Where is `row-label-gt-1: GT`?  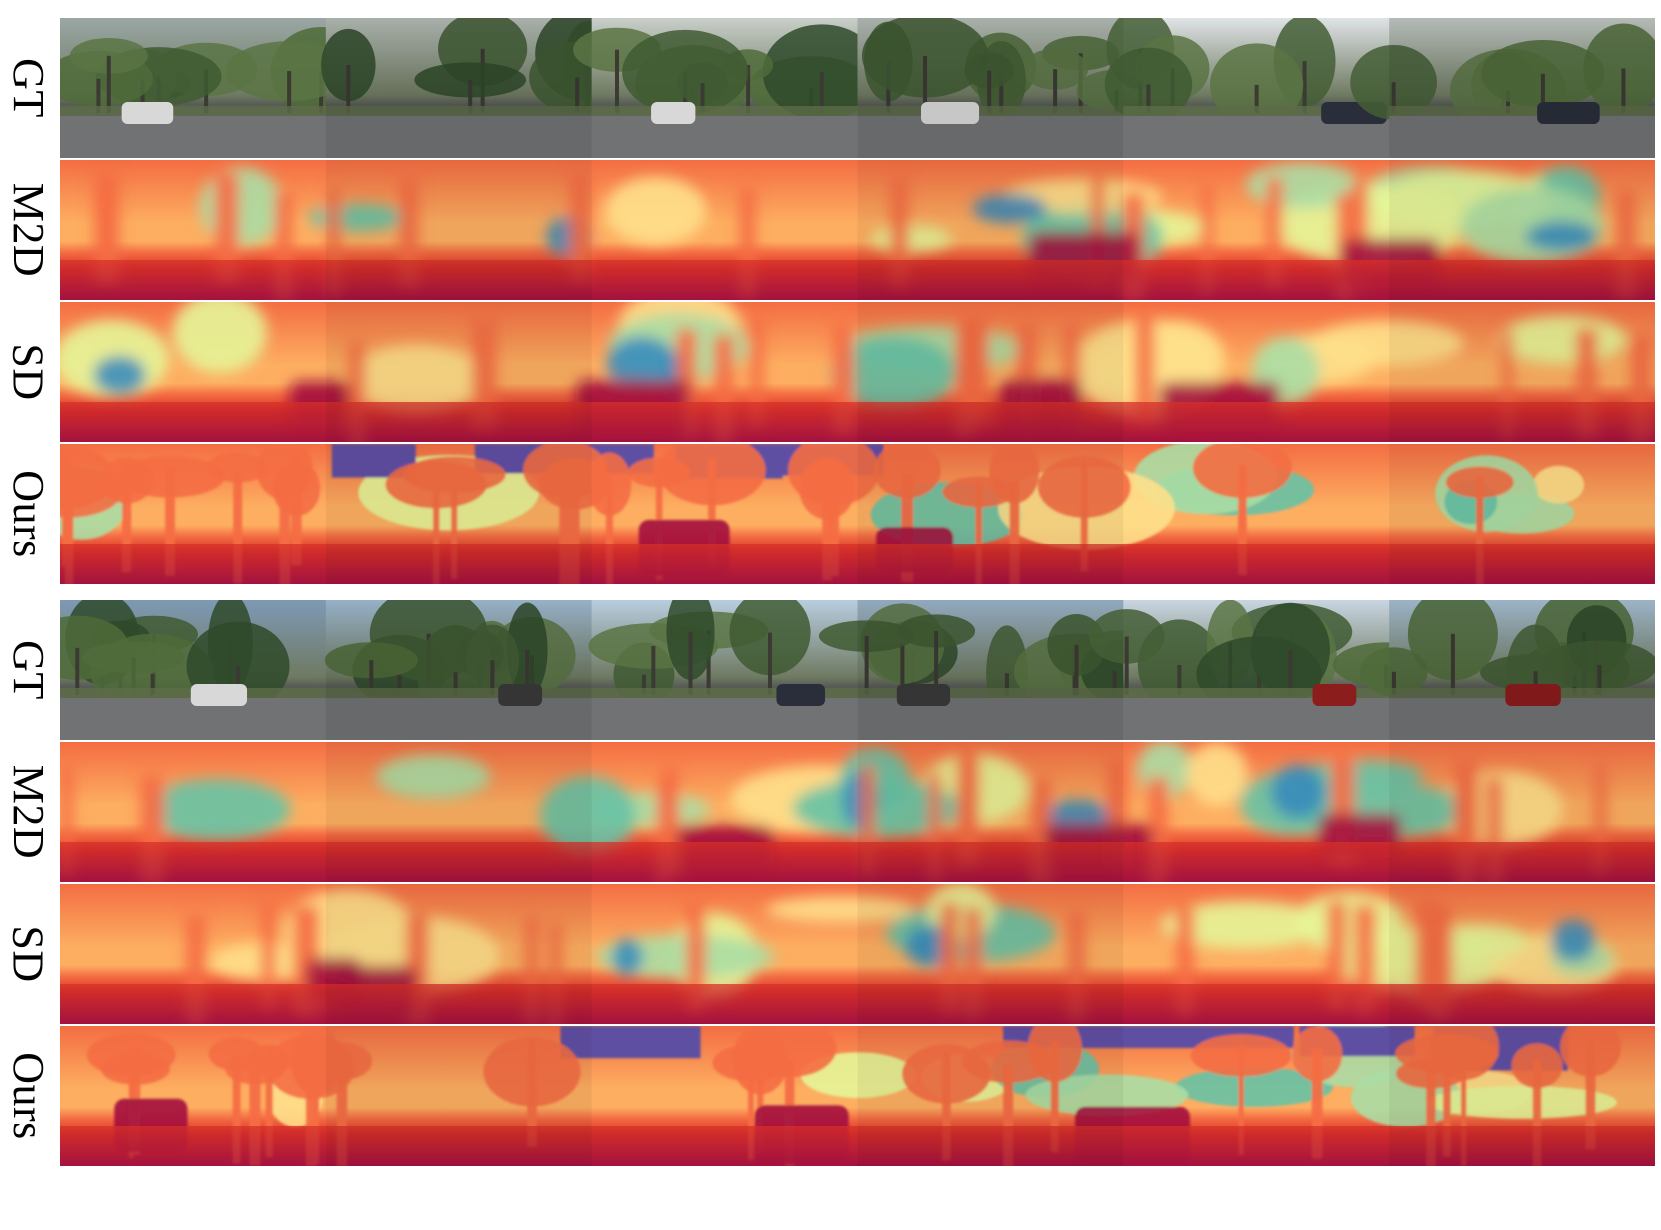
row-label-gt-1: GT is located at coordinates (28, 88).